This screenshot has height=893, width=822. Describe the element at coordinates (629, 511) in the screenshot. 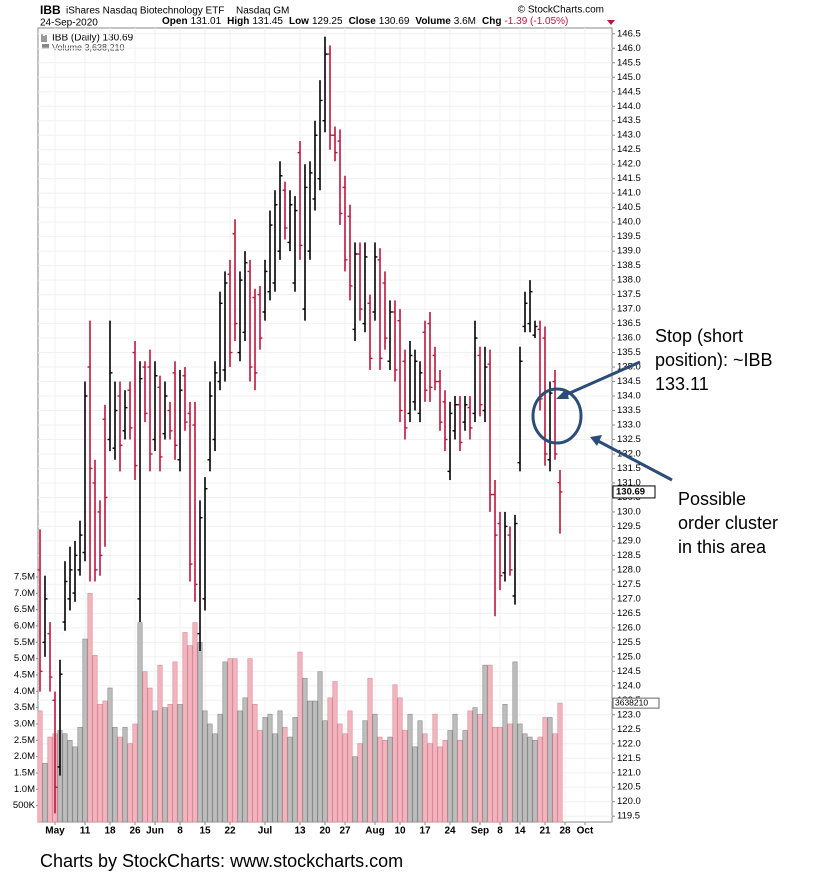

I see `y-tick-label: 130.0` at that location.